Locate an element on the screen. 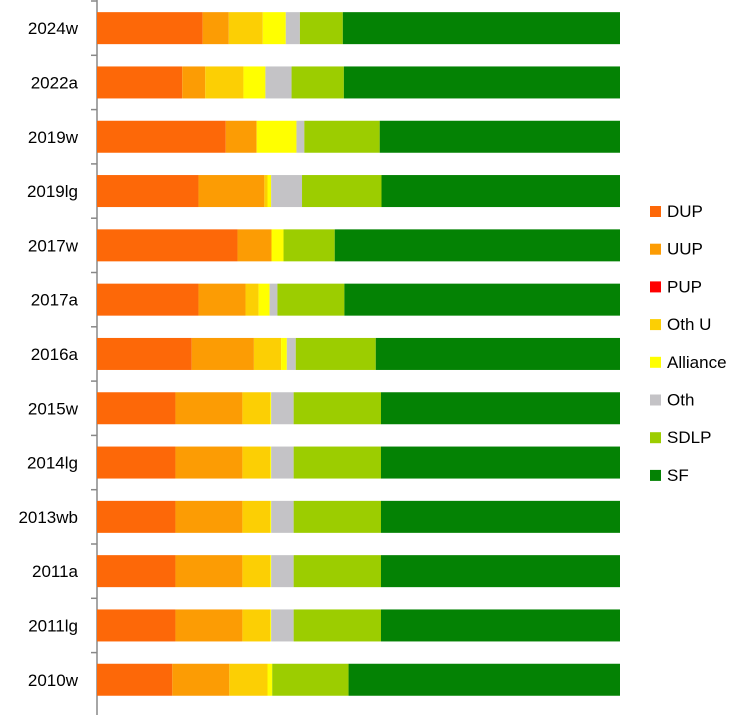 The width and height of the screenshot is (736, 715). legend-label: Oth is located at coordinates (680, 400).